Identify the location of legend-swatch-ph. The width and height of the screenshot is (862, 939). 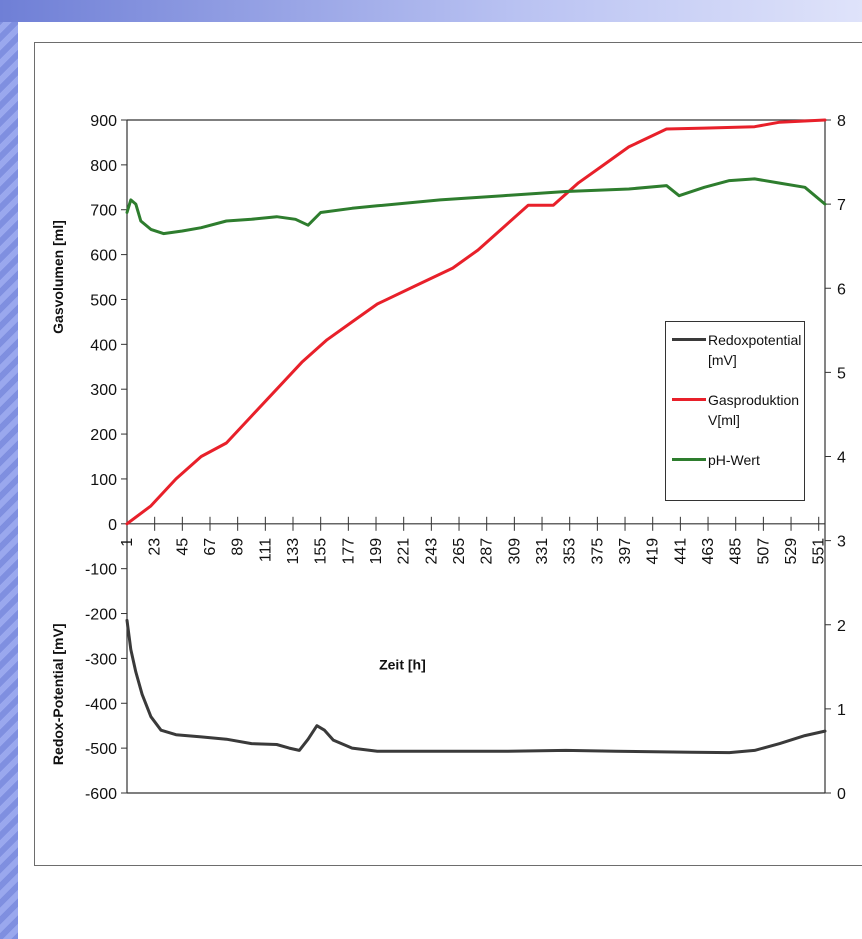
(689, 459).